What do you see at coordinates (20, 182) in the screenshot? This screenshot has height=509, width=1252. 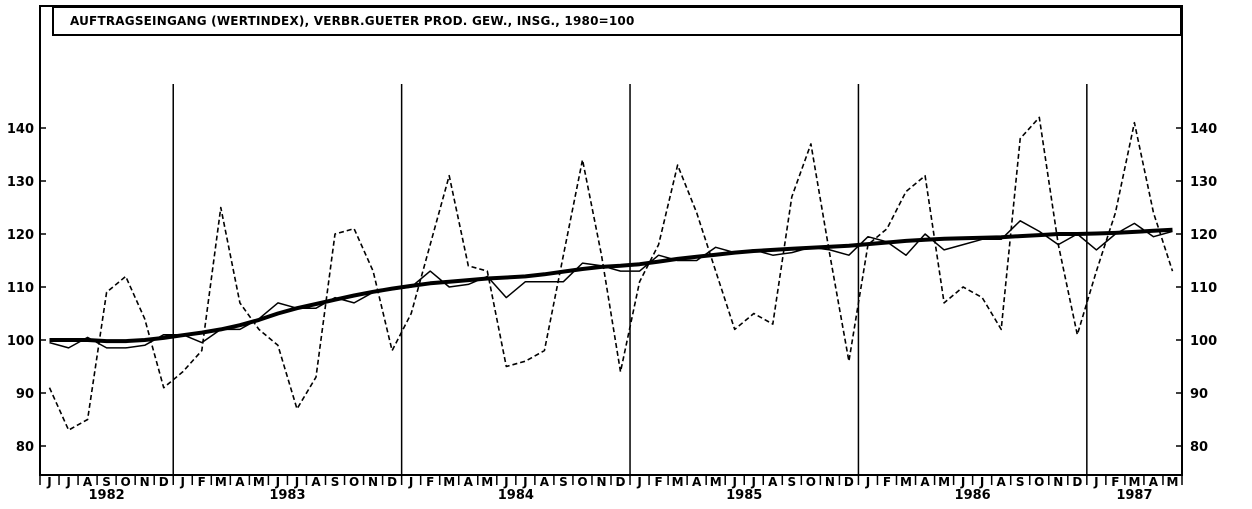 I see `y-tick-label-left: 130` at bounding box center [20, 182].